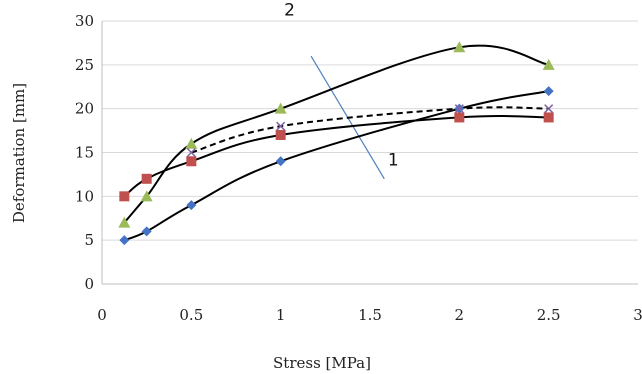 This screenshot has width=642, height=374. I want to click on x-tick-label: 3, so click(637, 315).